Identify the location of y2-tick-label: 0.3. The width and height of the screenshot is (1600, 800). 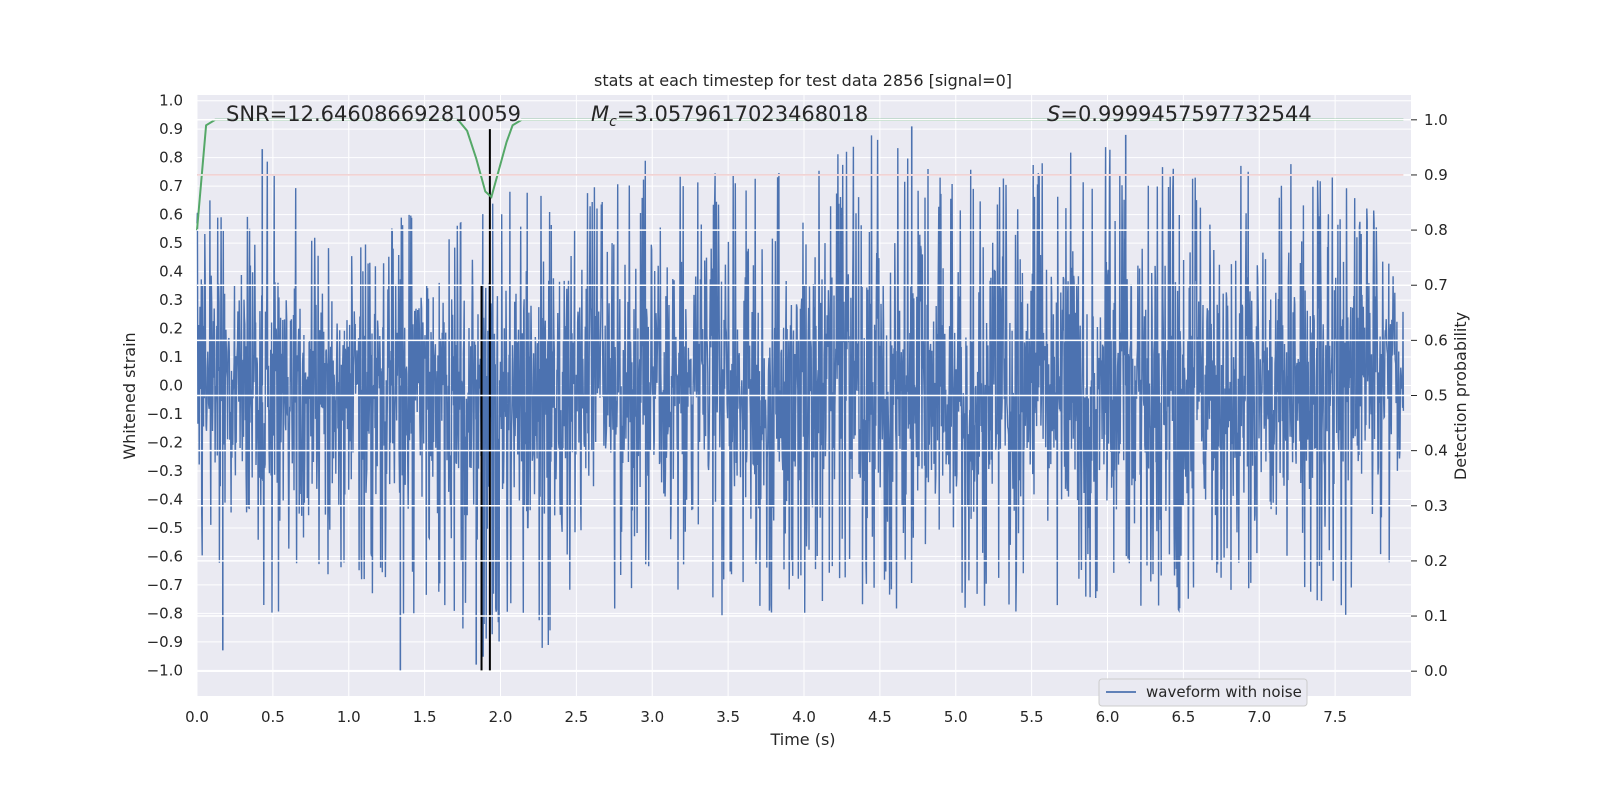
(1436, 506).